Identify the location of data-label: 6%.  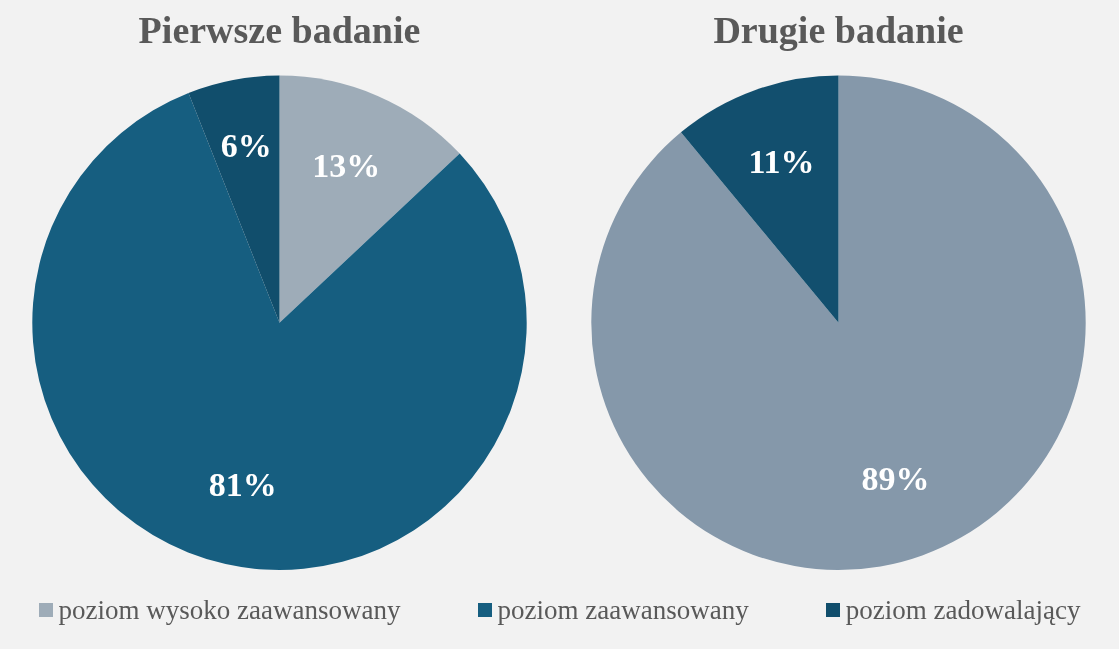
(246, 145).